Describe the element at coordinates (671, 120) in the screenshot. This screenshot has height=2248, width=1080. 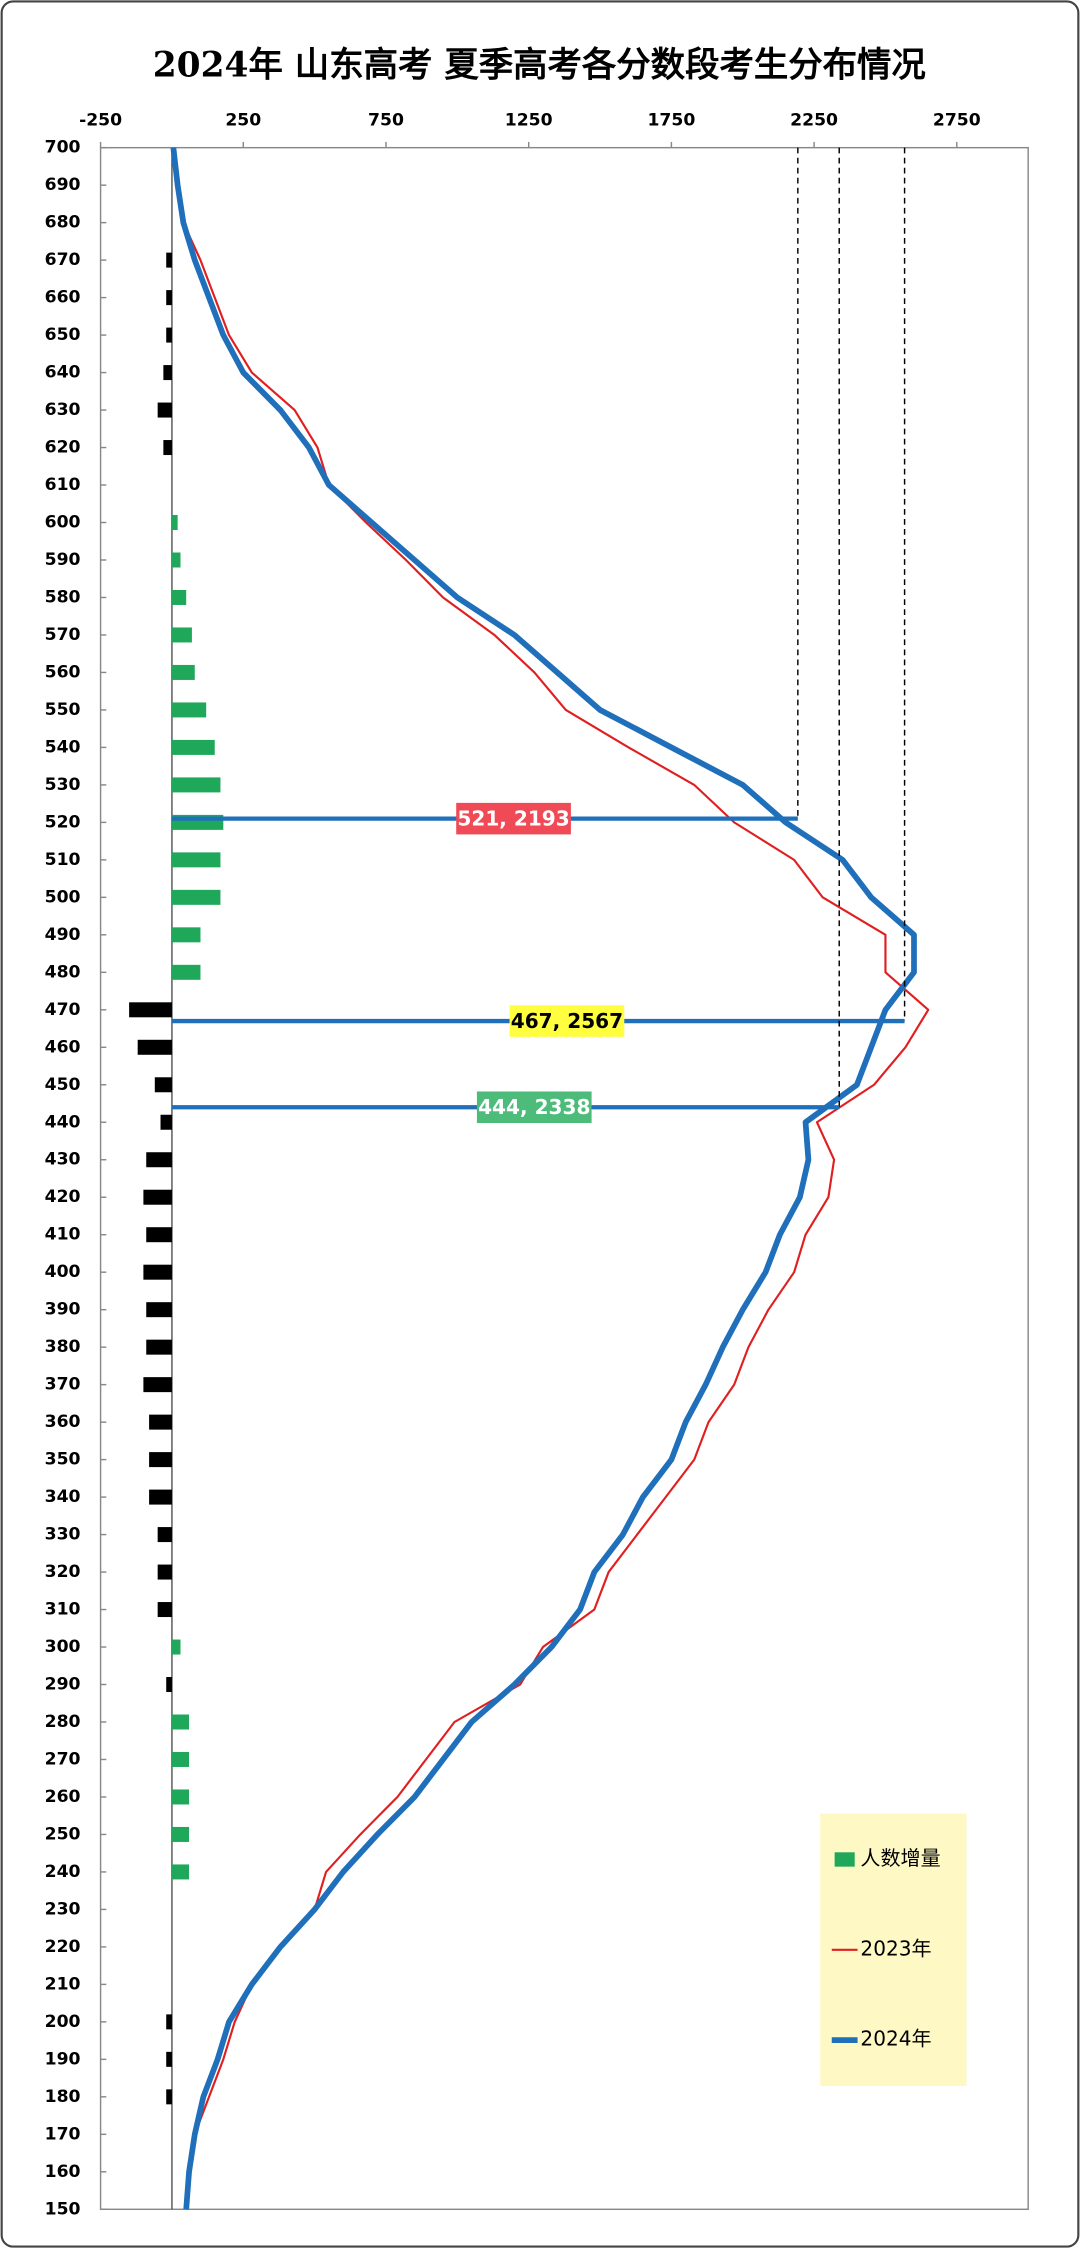
I see `x-tick-label: 1750` at that location.